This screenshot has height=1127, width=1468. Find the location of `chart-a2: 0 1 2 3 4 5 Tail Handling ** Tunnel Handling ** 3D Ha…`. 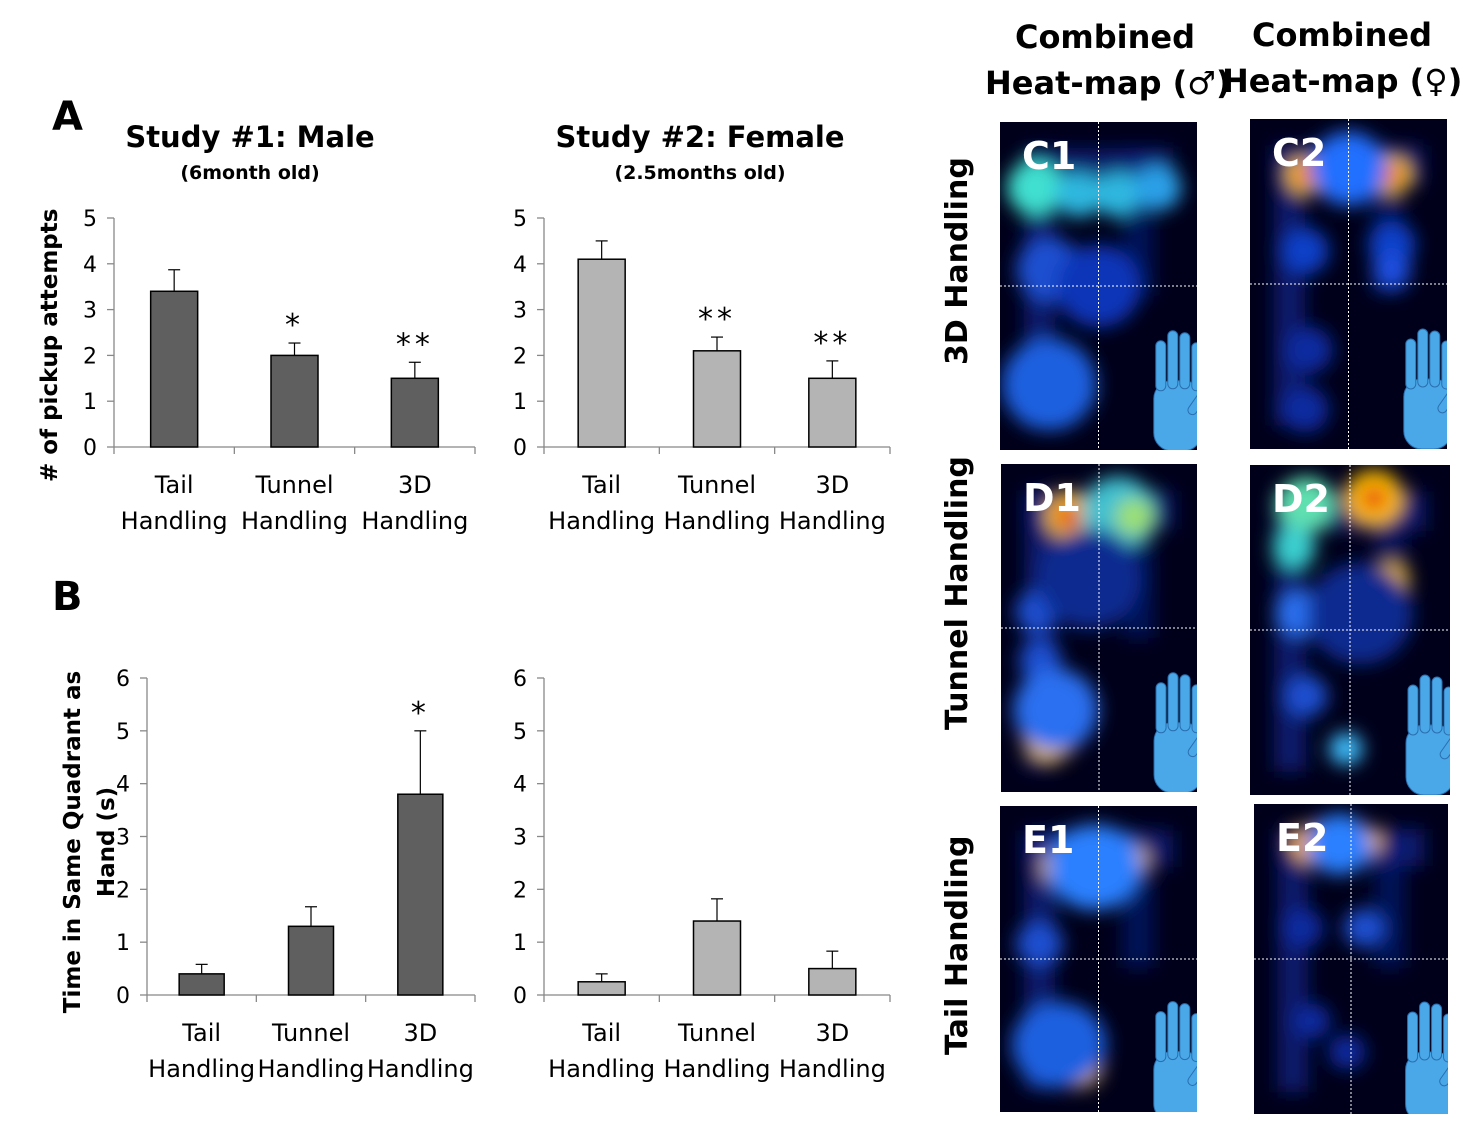

chart-a2: 0 1 2 3 4 5 Tail Handling ** Tunnel Handling ** 3D Ha… is located at coordinates (702, 371).